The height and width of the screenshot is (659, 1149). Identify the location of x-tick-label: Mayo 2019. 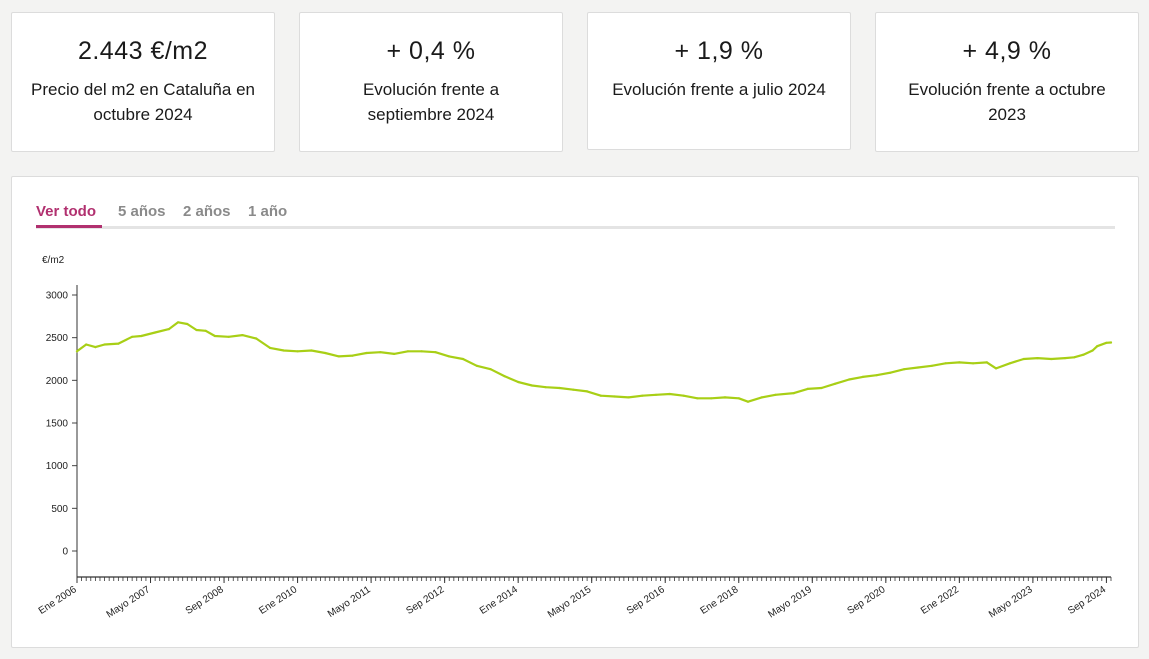
(790, 602).